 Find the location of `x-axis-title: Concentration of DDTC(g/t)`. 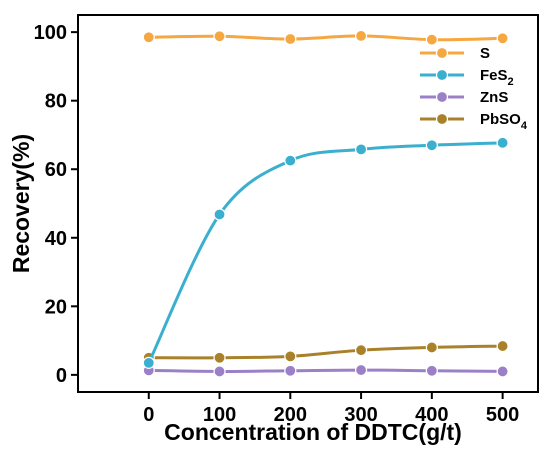

x-axis-title: Concentration of DDTC(g/t) is located at coordinates (313, 432).